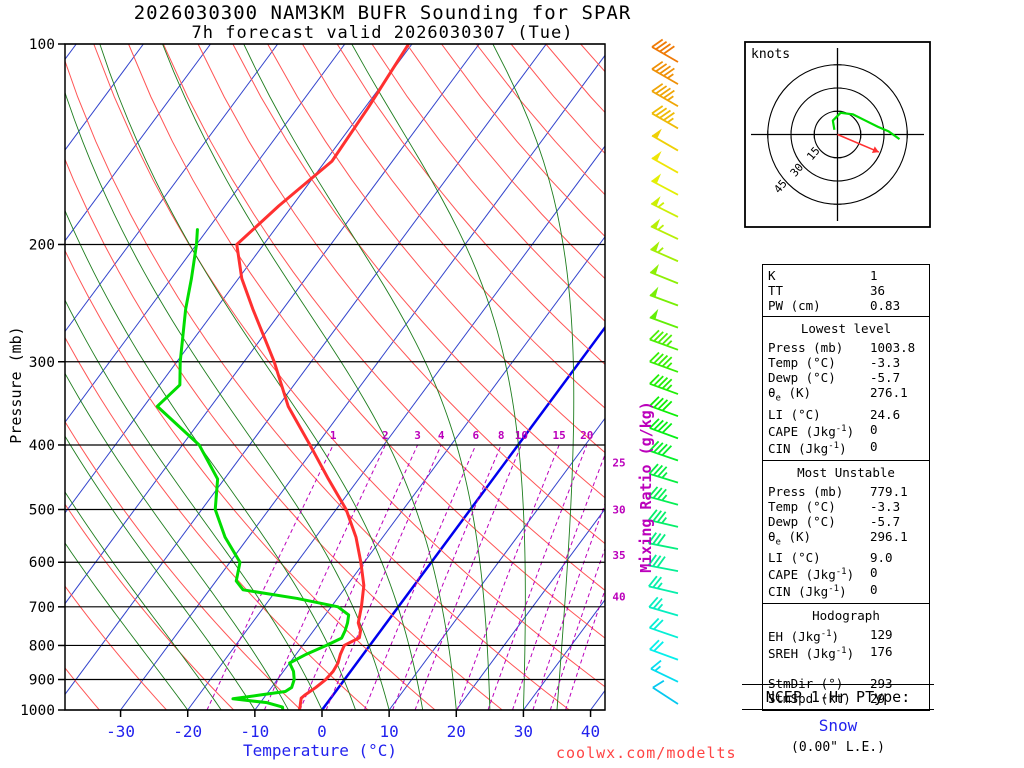  Describe the element at coordinates (846, 305) in the screenshot. I see `stat-row: PW (cm) 0.83` at that location.